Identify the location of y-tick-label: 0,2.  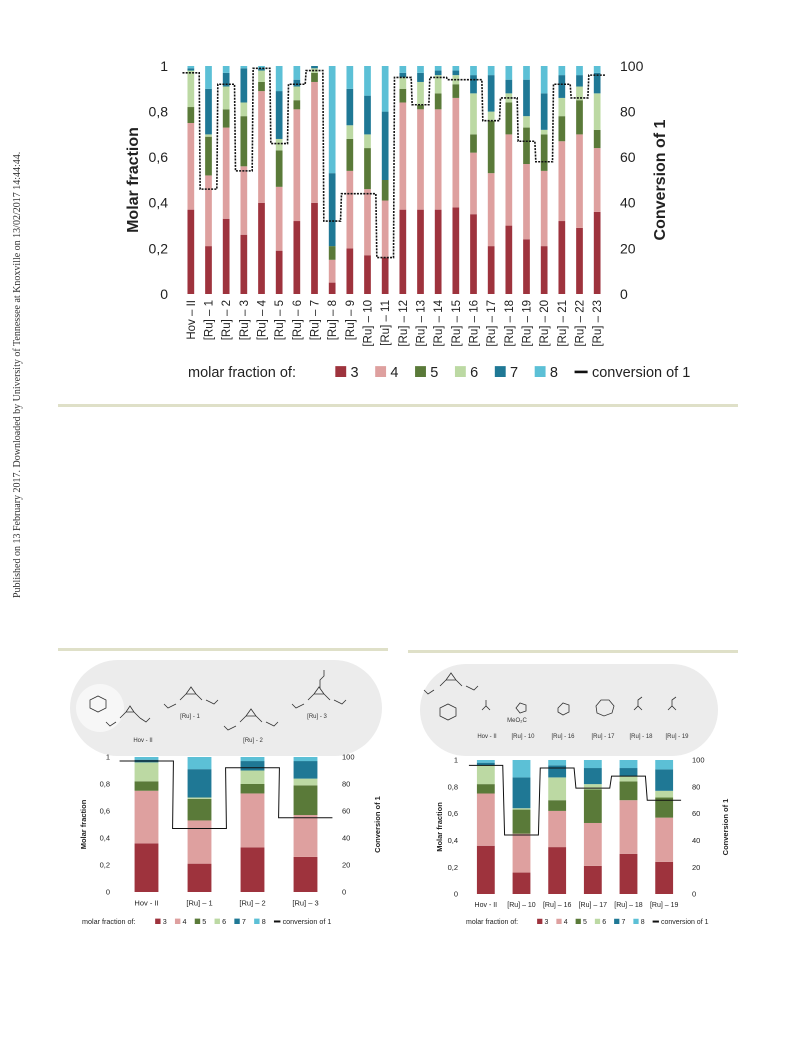
(159, 248).